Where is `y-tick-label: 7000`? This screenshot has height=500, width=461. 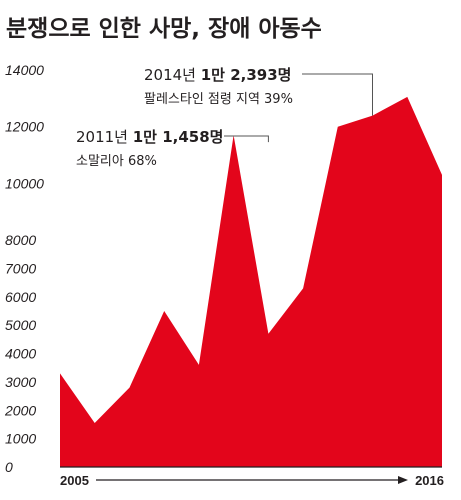
y-tick-label: 7000 is located at coordinates (20, 269).